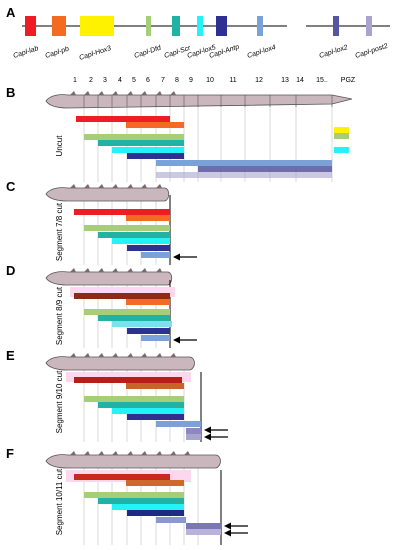 The width and height of the screenshot is (409, 550). I want to click on row-label-uncut: Uncut, so click(59, 146).